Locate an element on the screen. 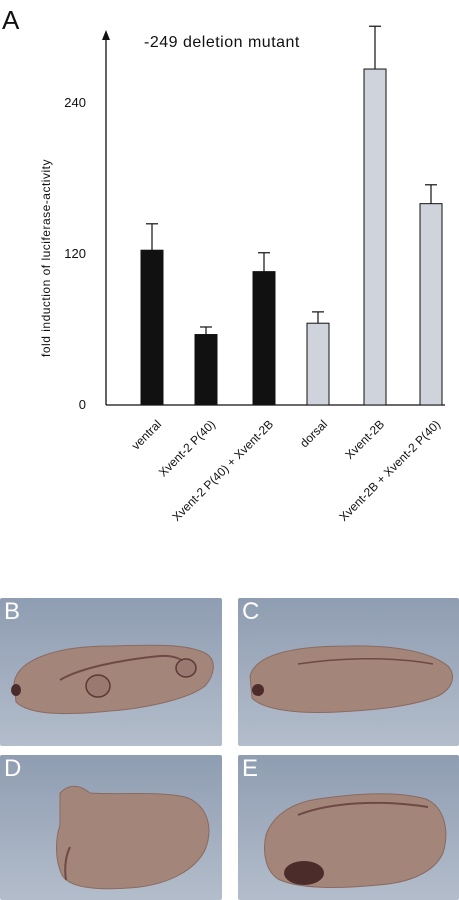 The image size is (459, 900). panel-label-e: E is located at coordinates (250, 768).